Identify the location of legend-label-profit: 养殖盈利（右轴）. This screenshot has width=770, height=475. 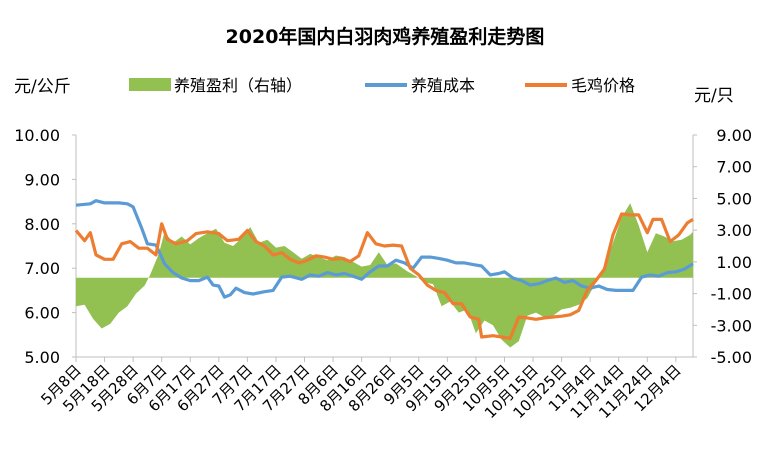
(238, 85).